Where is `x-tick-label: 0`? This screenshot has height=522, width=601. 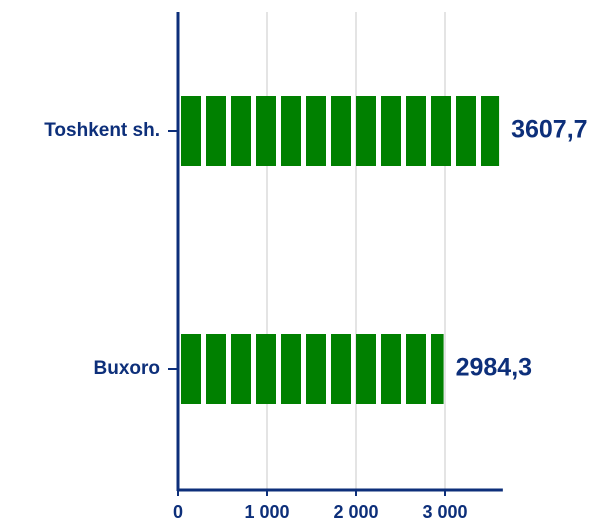
x-tick-label: 0 is located at coordinates (178, 512).